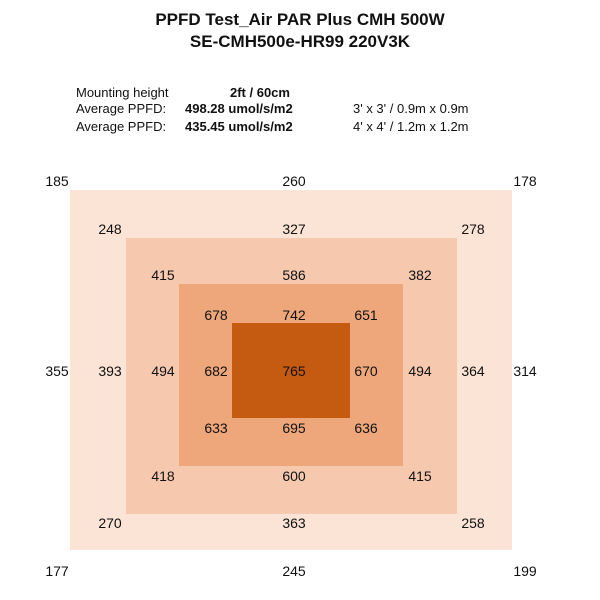  What do you see at coordinates (163, 275) in the screenshot?
I see `ppfd-reading-ring3-top-left: 415` at bounding box center [163, 275].